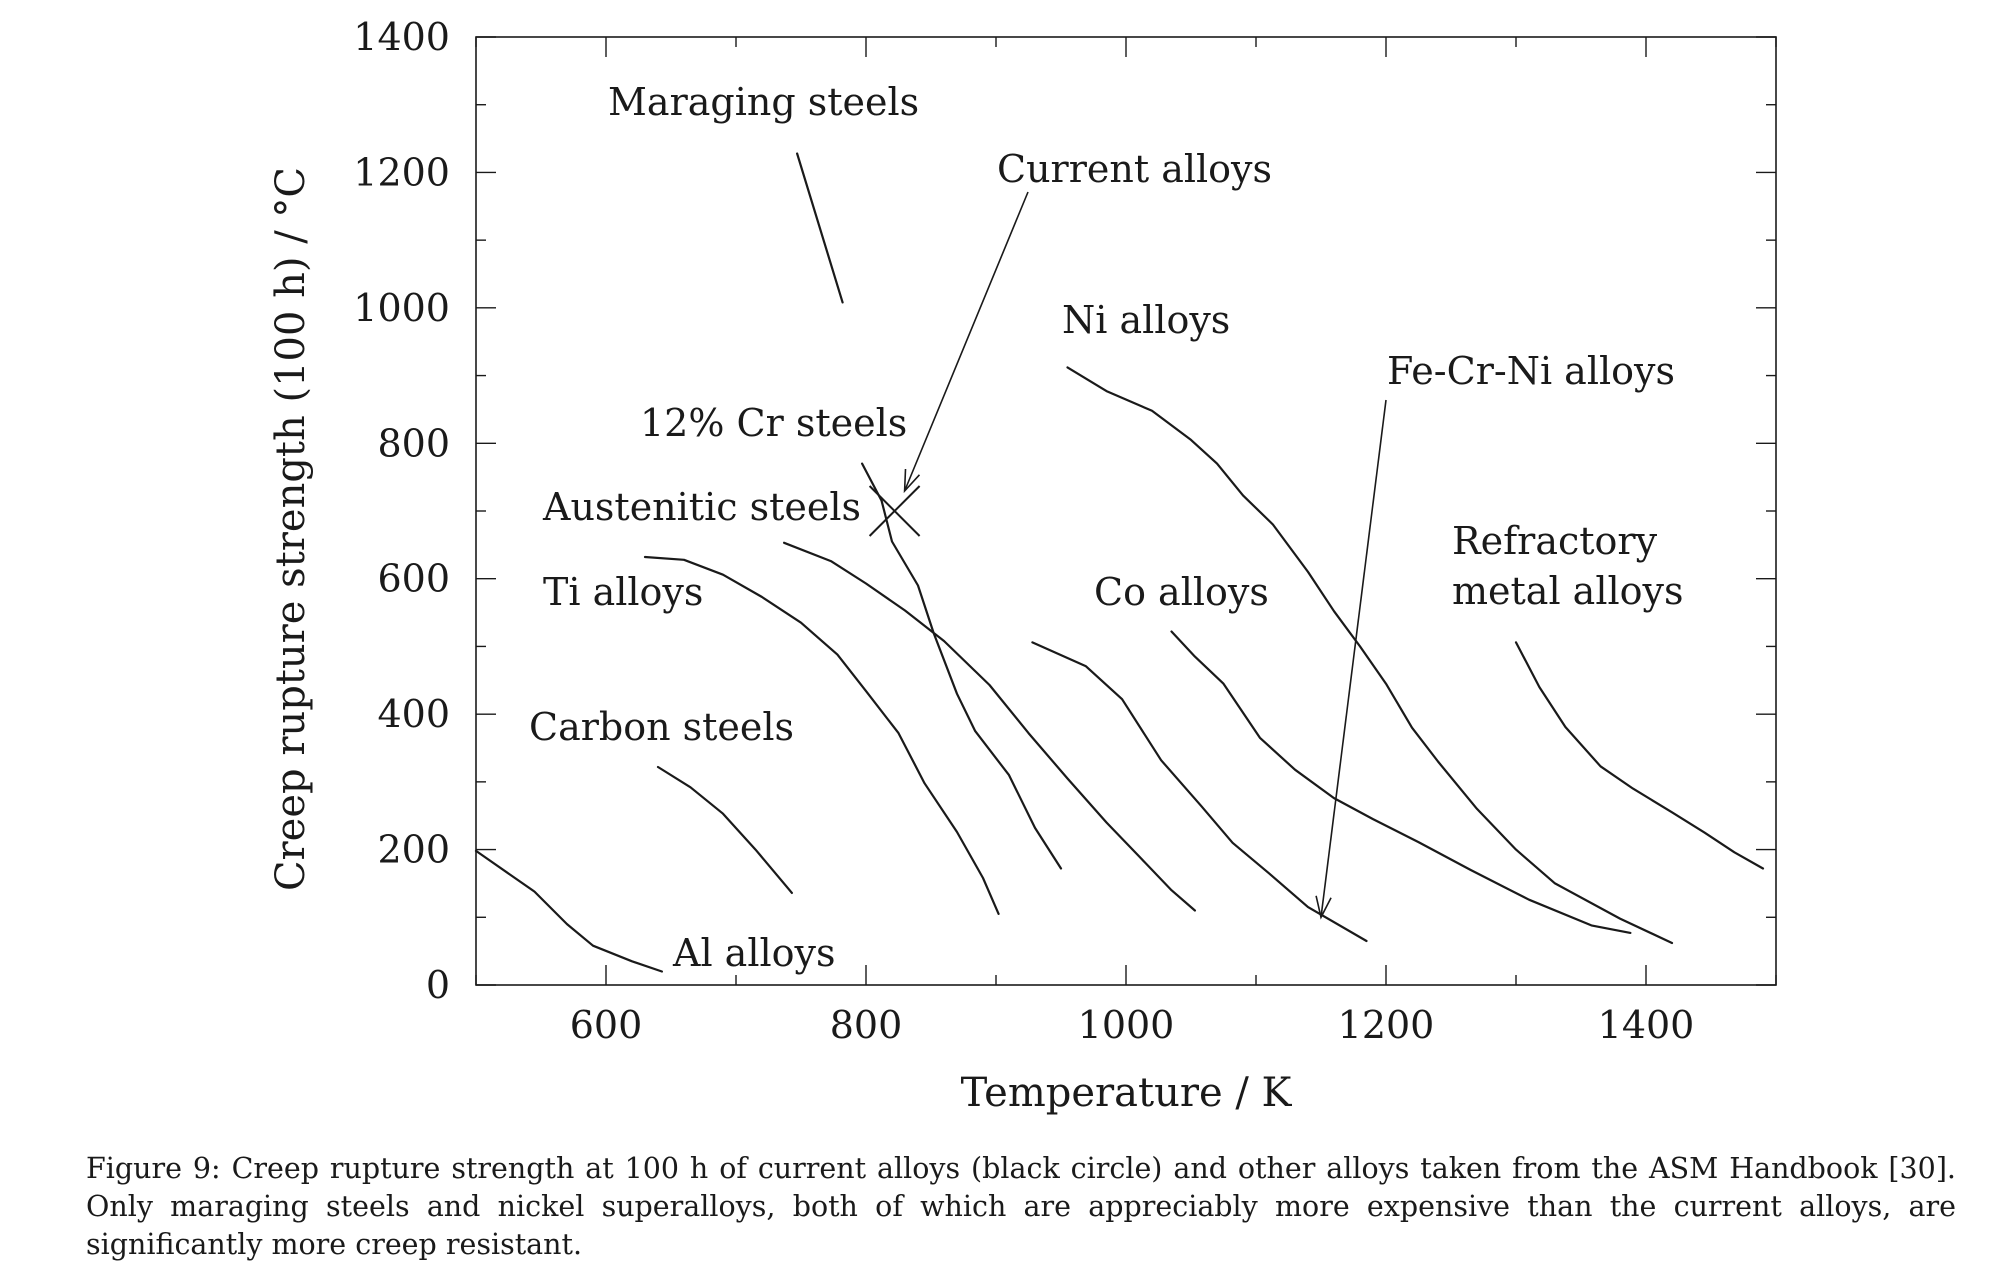 The height and width of the screenshot is (1284, 1992). Describe the element at coordinates (1531, 371) in the screenshot. I see `label-fe-cr-ni-alloys: Fe-Cr-Ni alloys` at that location.